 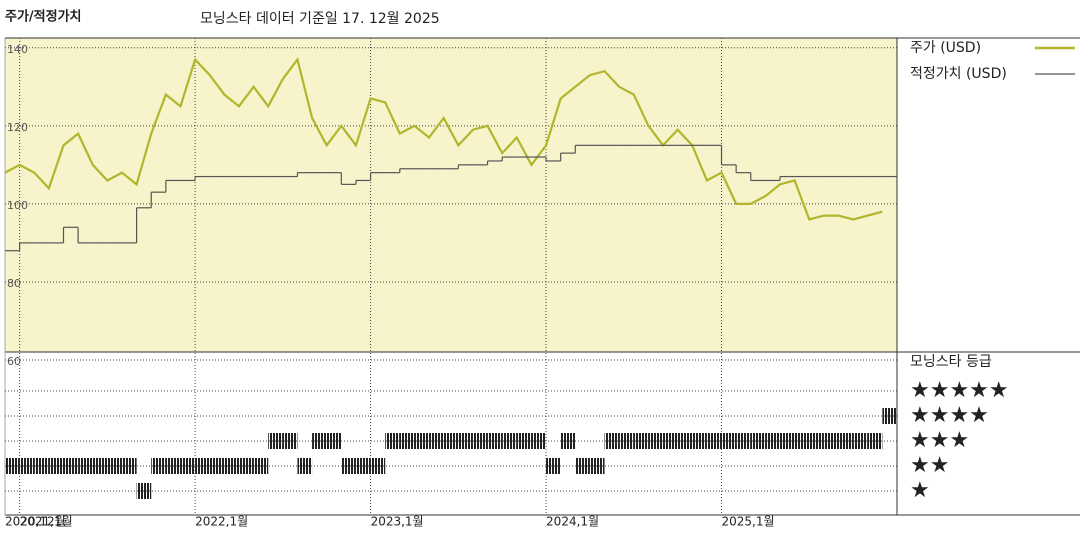 I want to click on legend-label: 적정가치 (USD), so click(x=958, y=74).